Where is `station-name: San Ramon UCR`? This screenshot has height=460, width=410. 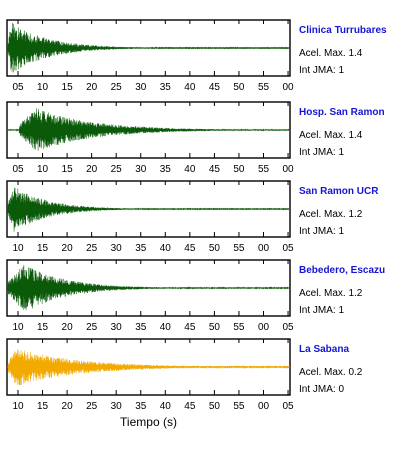
station-name: San Ramon UCR is located at coordinates (339, 191).